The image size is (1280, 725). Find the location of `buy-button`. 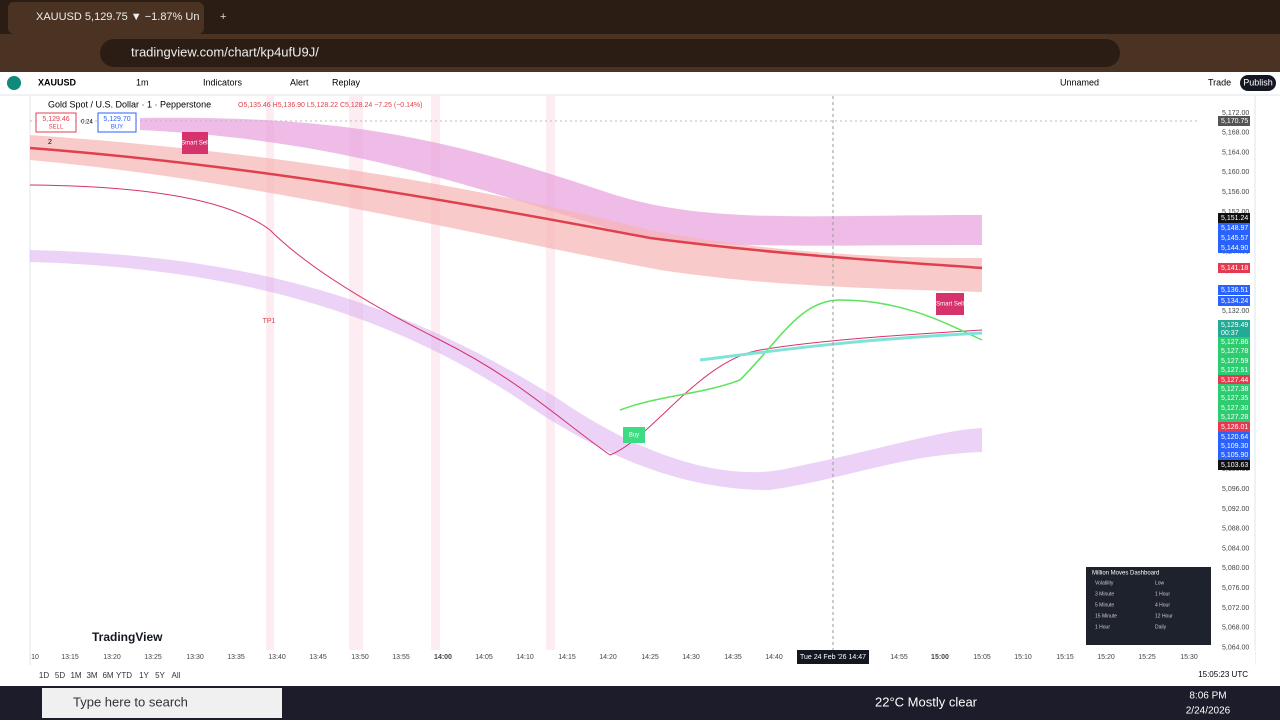

buy-button is located at coordinates (117, 122).